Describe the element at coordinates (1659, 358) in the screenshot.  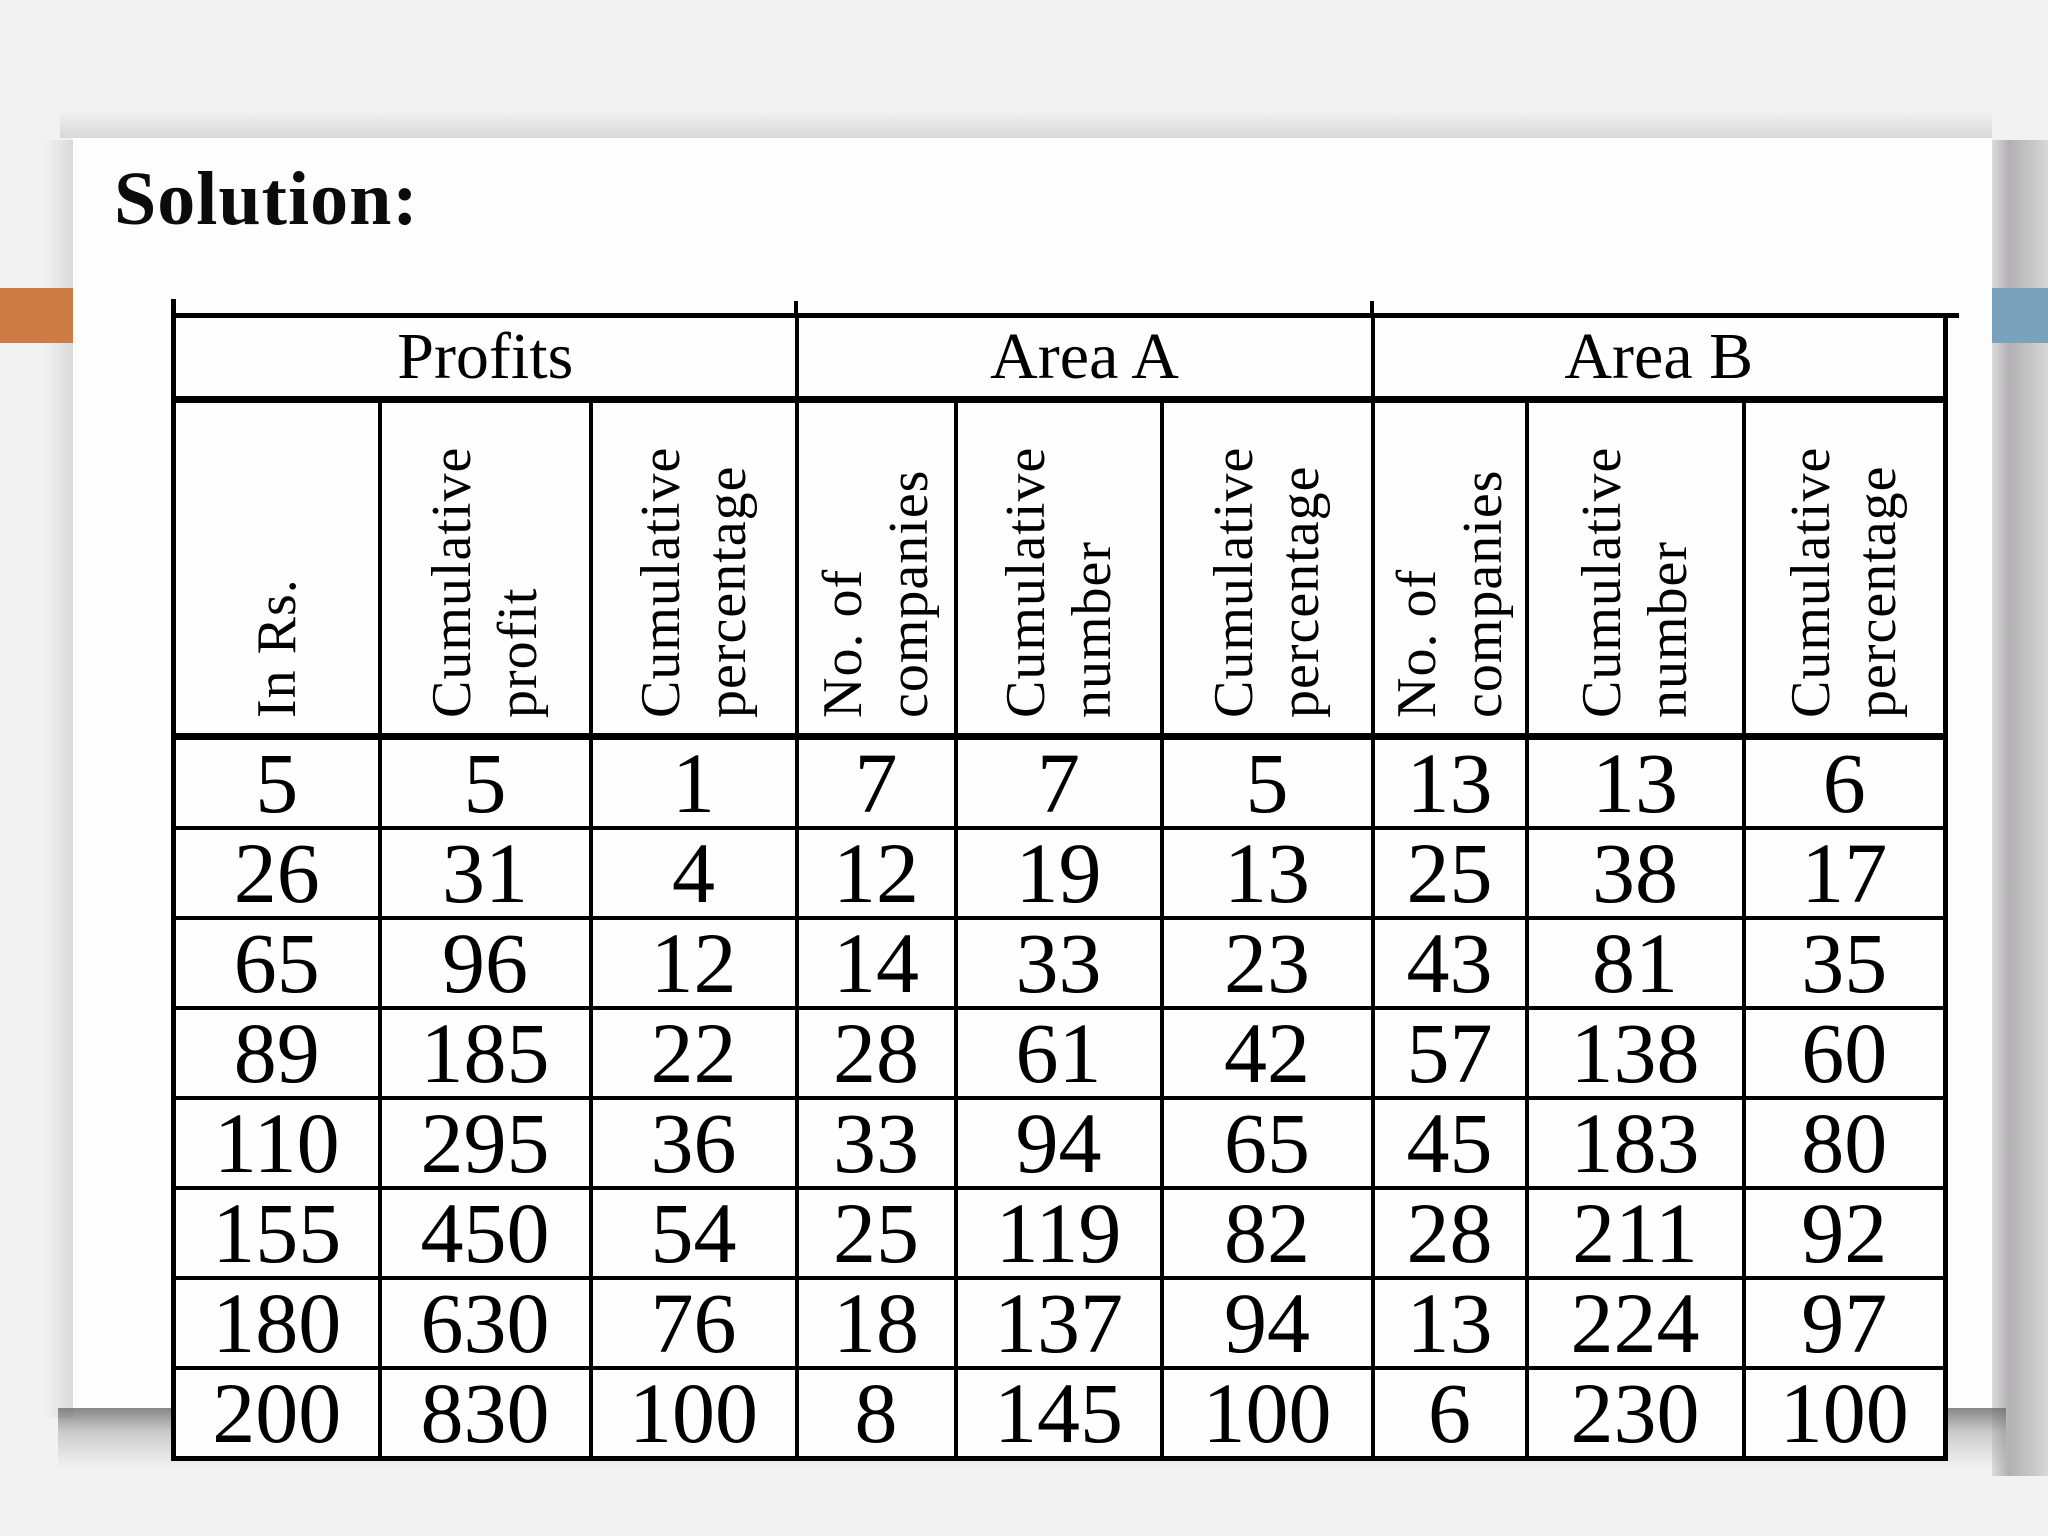
I see `group-header-area-b: Area B` at that location.